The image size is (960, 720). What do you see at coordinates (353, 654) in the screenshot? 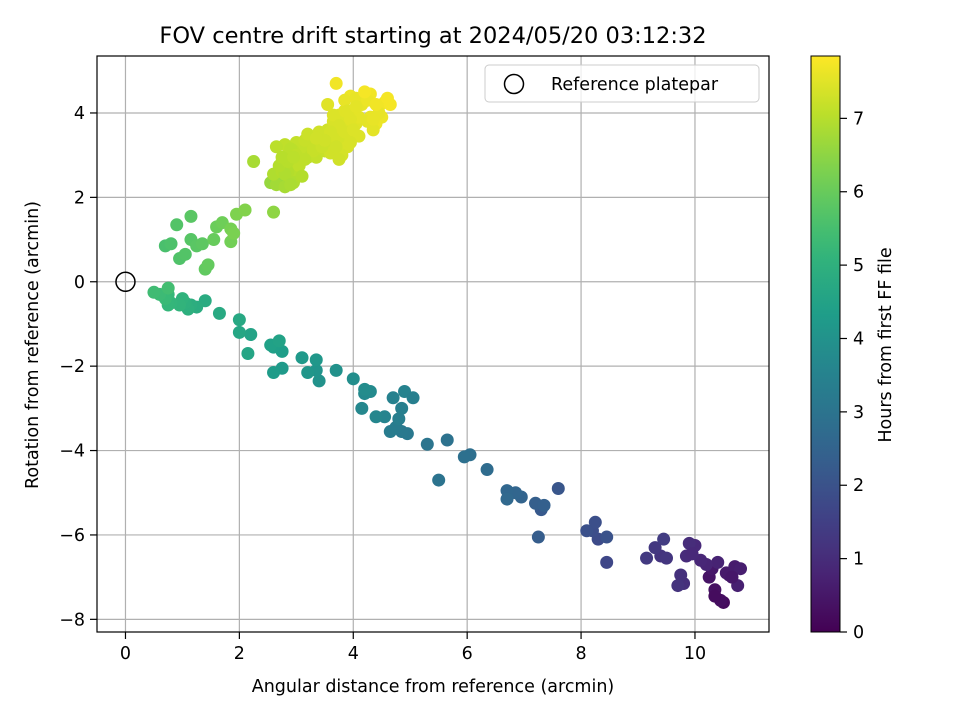
I see `x-tick-label: 4` at bounding box center [353, 654].